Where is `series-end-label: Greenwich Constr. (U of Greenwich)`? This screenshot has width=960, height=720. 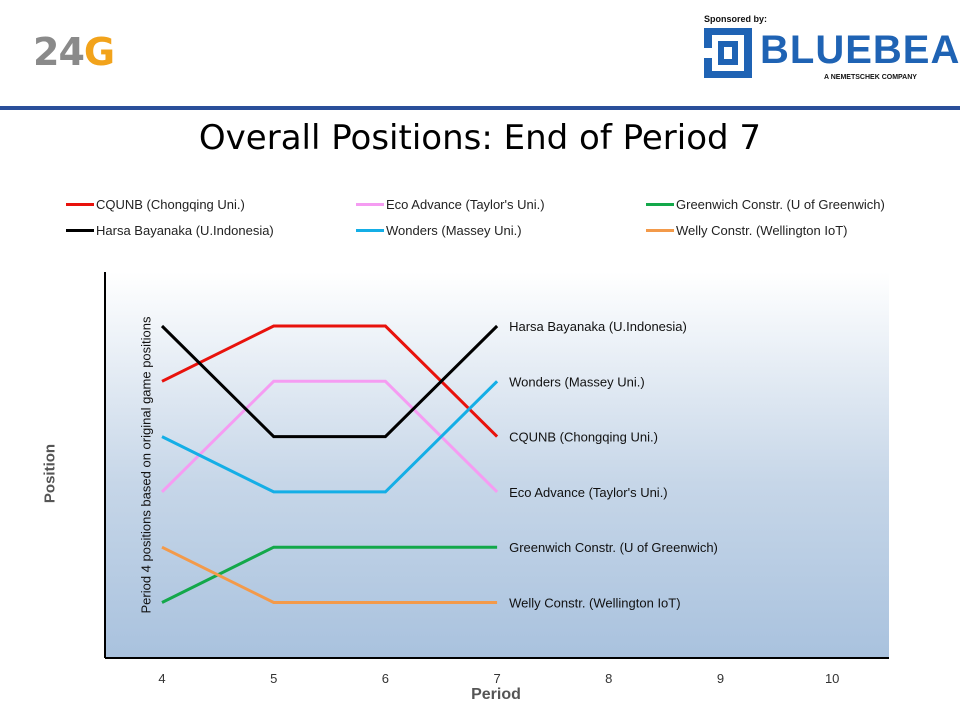
series-end-label: Greenwich Constr. (U of Greenwich) is located at coordinates (613, 547).